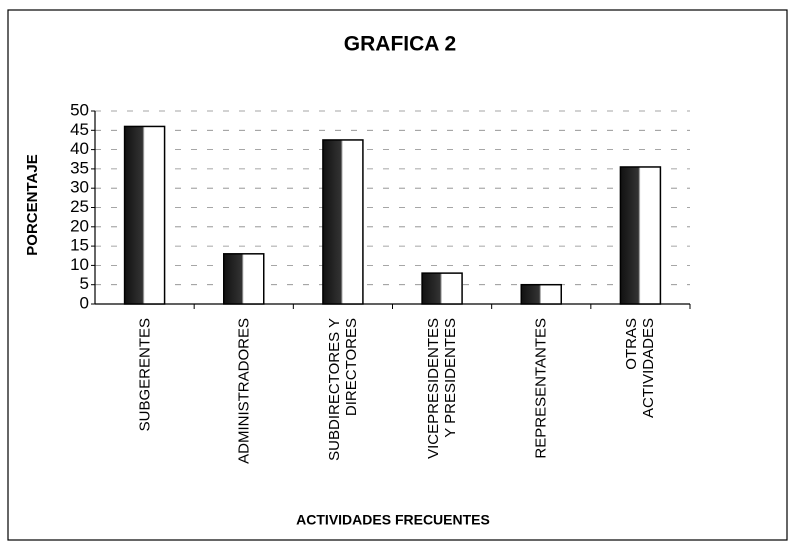  I want to click on x-tick-label: SUBDIRECTORES Y DIRECTORES, so click(342, 389).